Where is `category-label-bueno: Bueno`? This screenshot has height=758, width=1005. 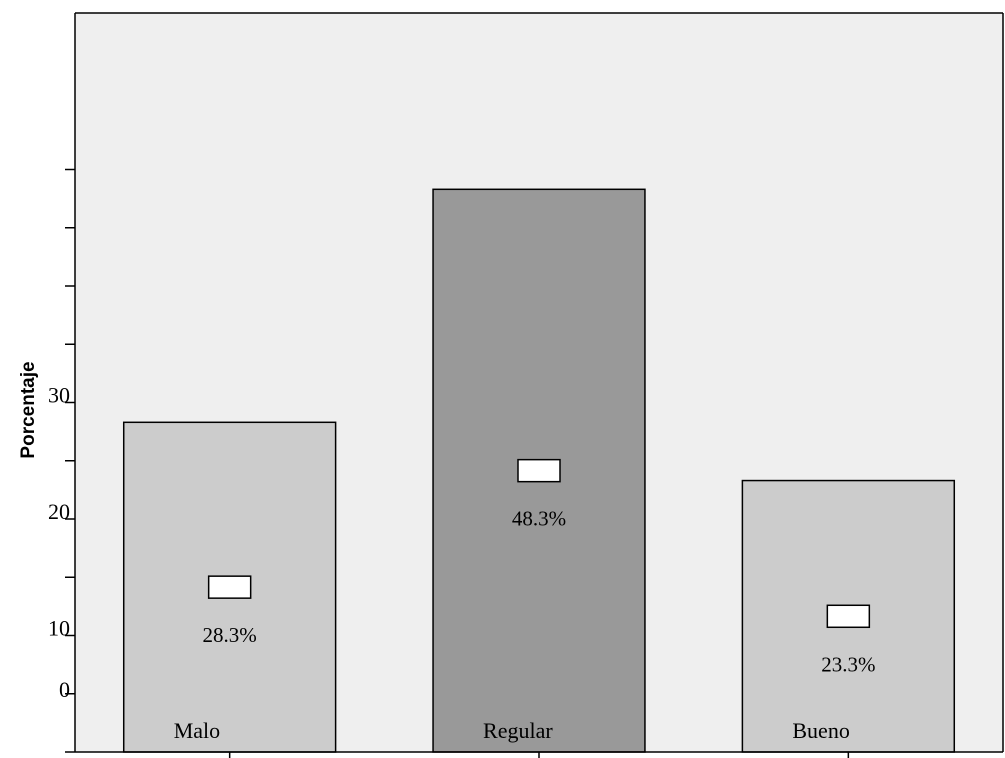 category-label-bueno: Bueno is located at coordinates (820, 730).